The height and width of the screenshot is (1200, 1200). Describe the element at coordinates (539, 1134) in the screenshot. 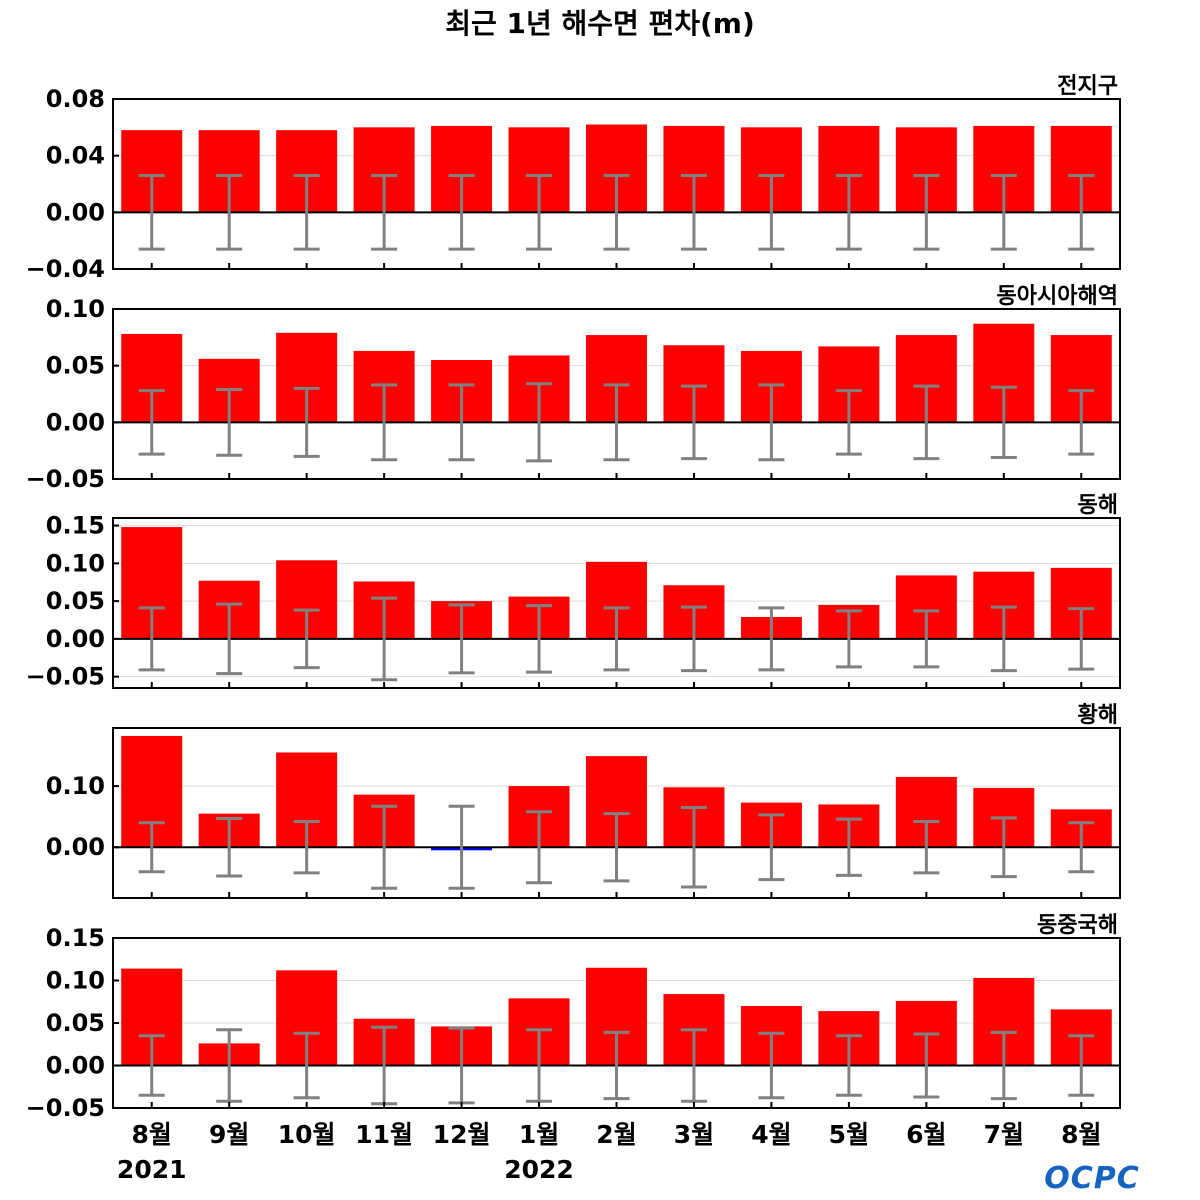

I see `month-label: 1월` at that location.